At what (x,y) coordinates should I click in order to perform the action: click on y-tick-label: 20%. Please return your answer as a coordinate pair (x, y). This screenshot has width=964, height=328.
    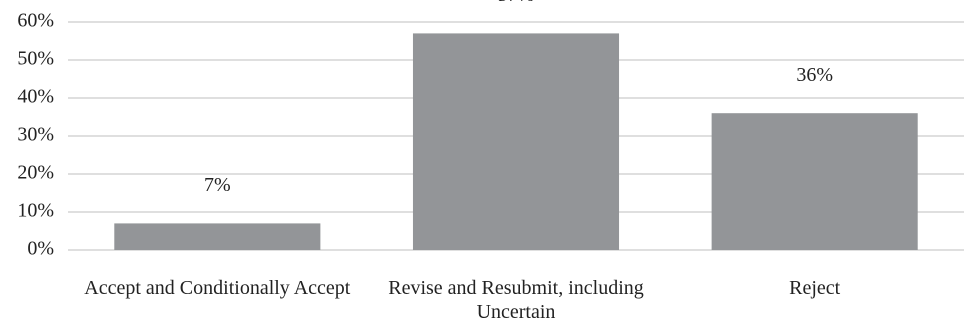
    Looking at the image, I should click on (35, 173).